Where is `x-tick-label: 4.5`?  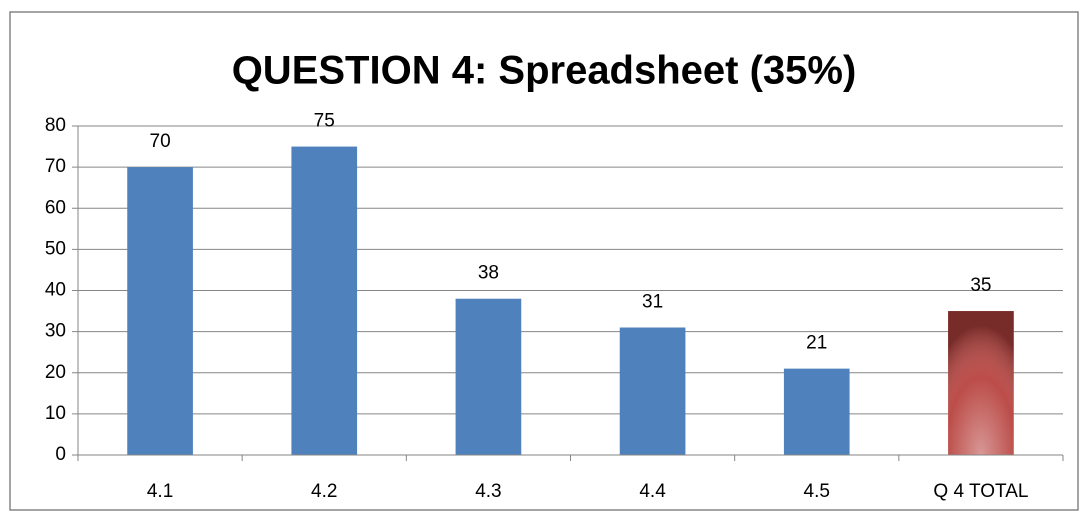
x-tick-label: 4.5 is located at coordinates (817, 491).